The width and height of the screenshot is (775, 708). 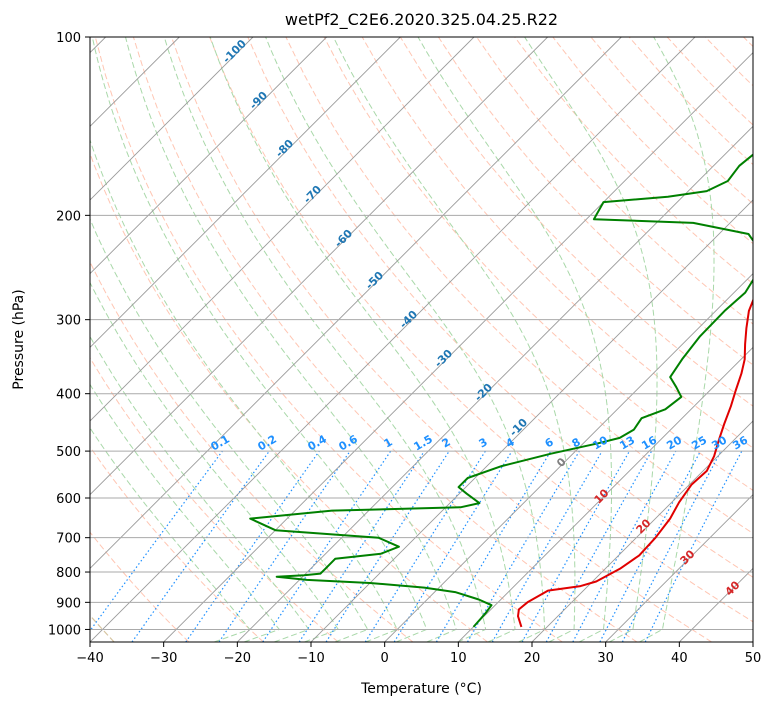 I want to click on x-tick-label: 40, so click(x=679, y=658).